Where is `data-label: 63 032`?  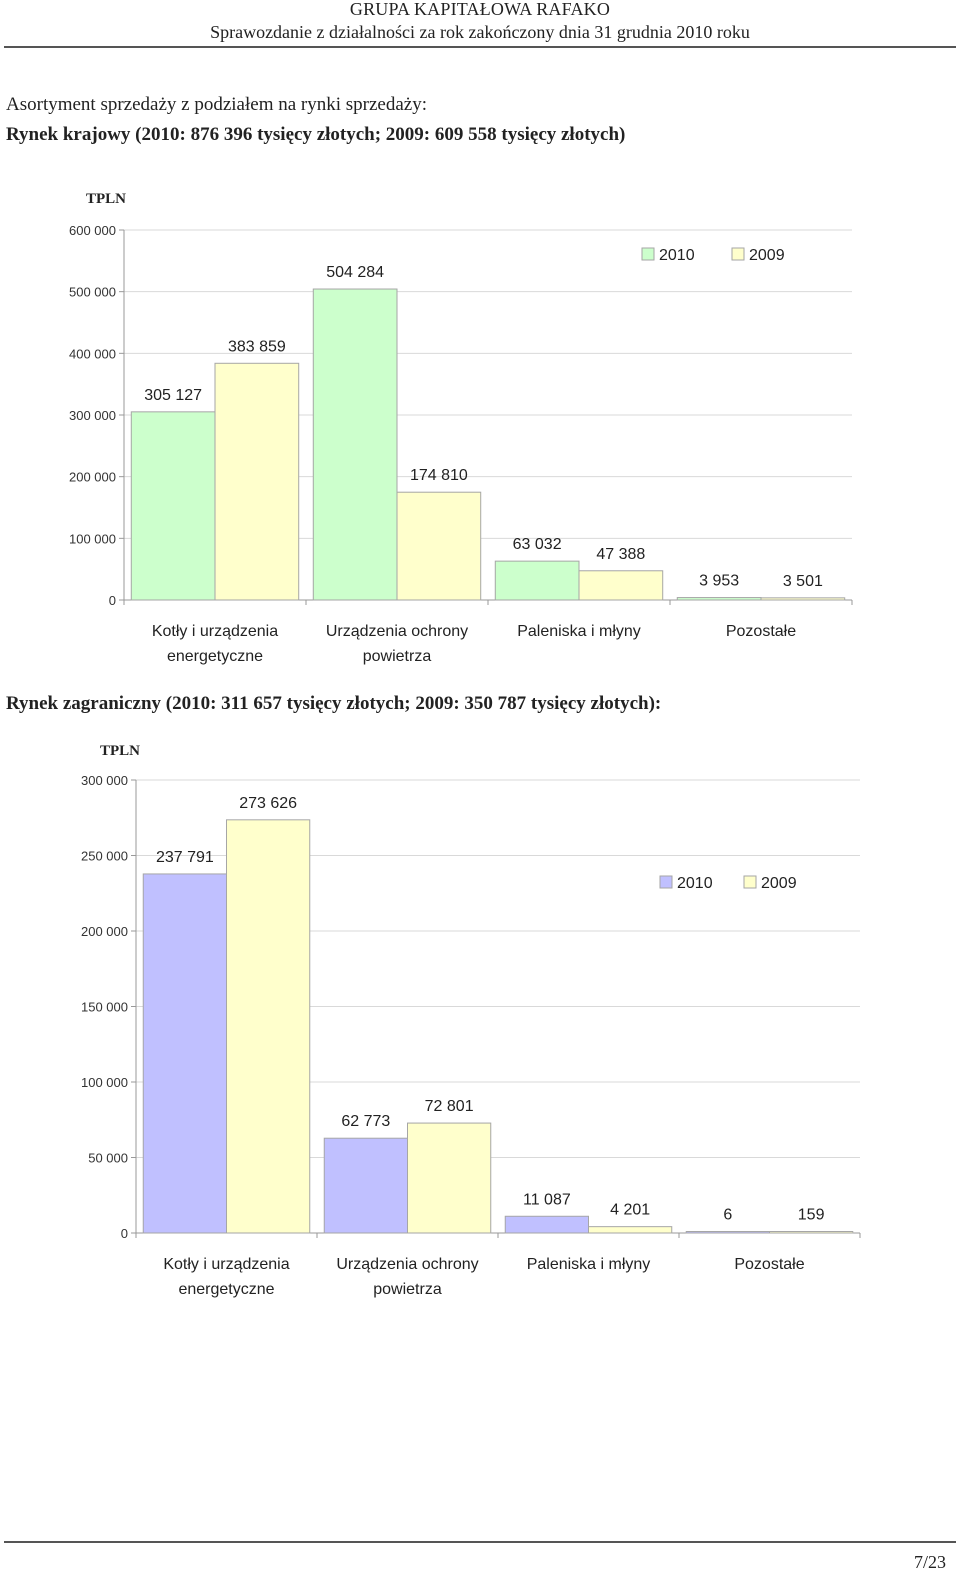 data-label: 63 032 is located at coordinates (537, 544).